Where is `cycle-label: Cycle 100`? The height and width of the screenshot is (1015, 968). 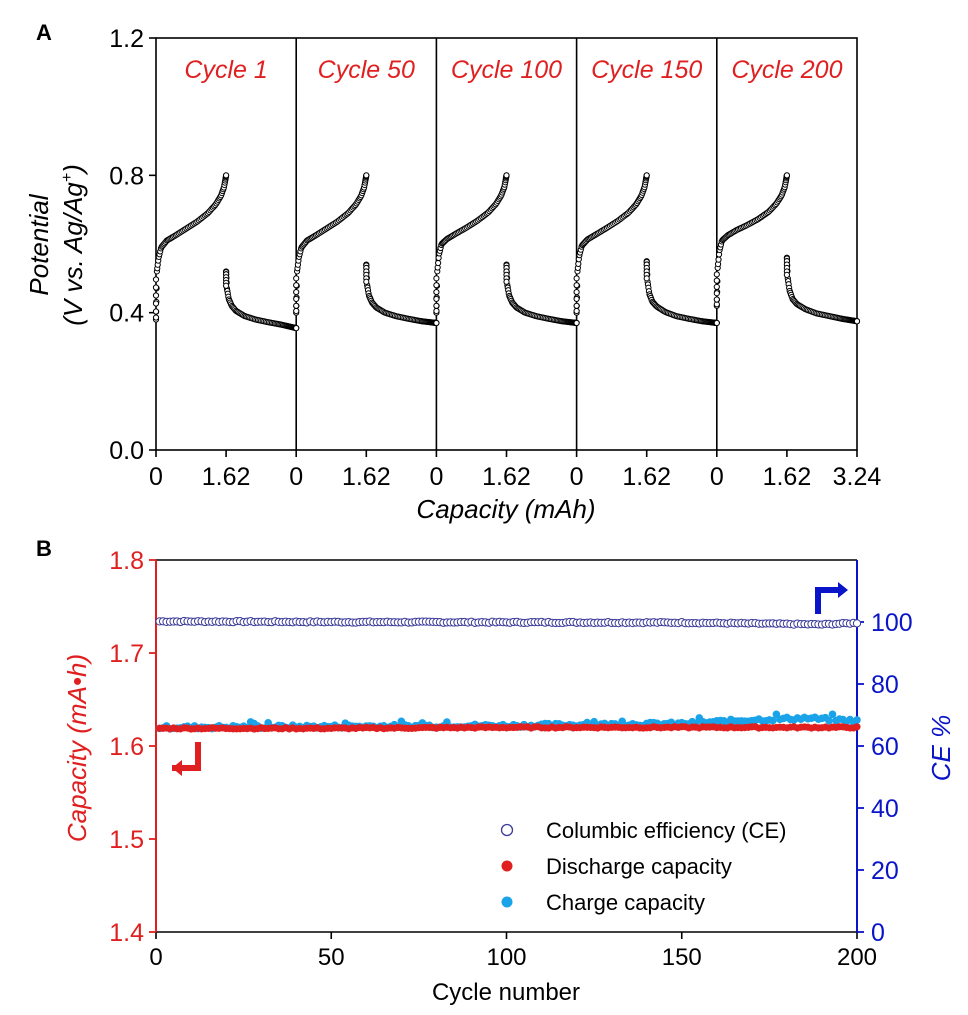 cycle-label: Cycle 100 is located at coordinates (506, 70).